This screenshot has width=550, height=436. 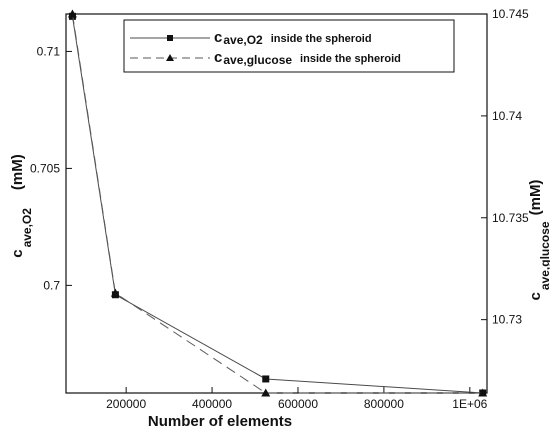 What do you see at coordinates (17, 172) in the screenshot?
I see `y-left-axis-title-unit: (mM)` at bounding box center [17, 172].